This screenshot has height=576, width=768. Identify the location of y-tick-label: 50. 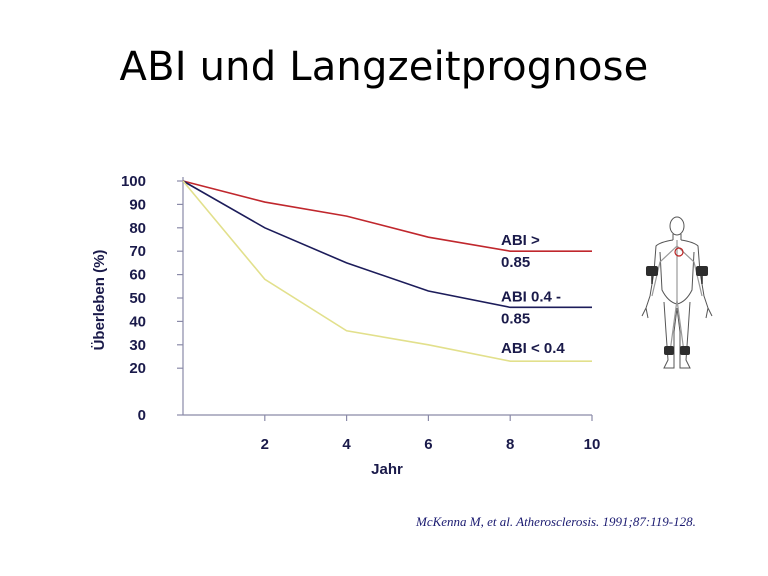
(137, 298).